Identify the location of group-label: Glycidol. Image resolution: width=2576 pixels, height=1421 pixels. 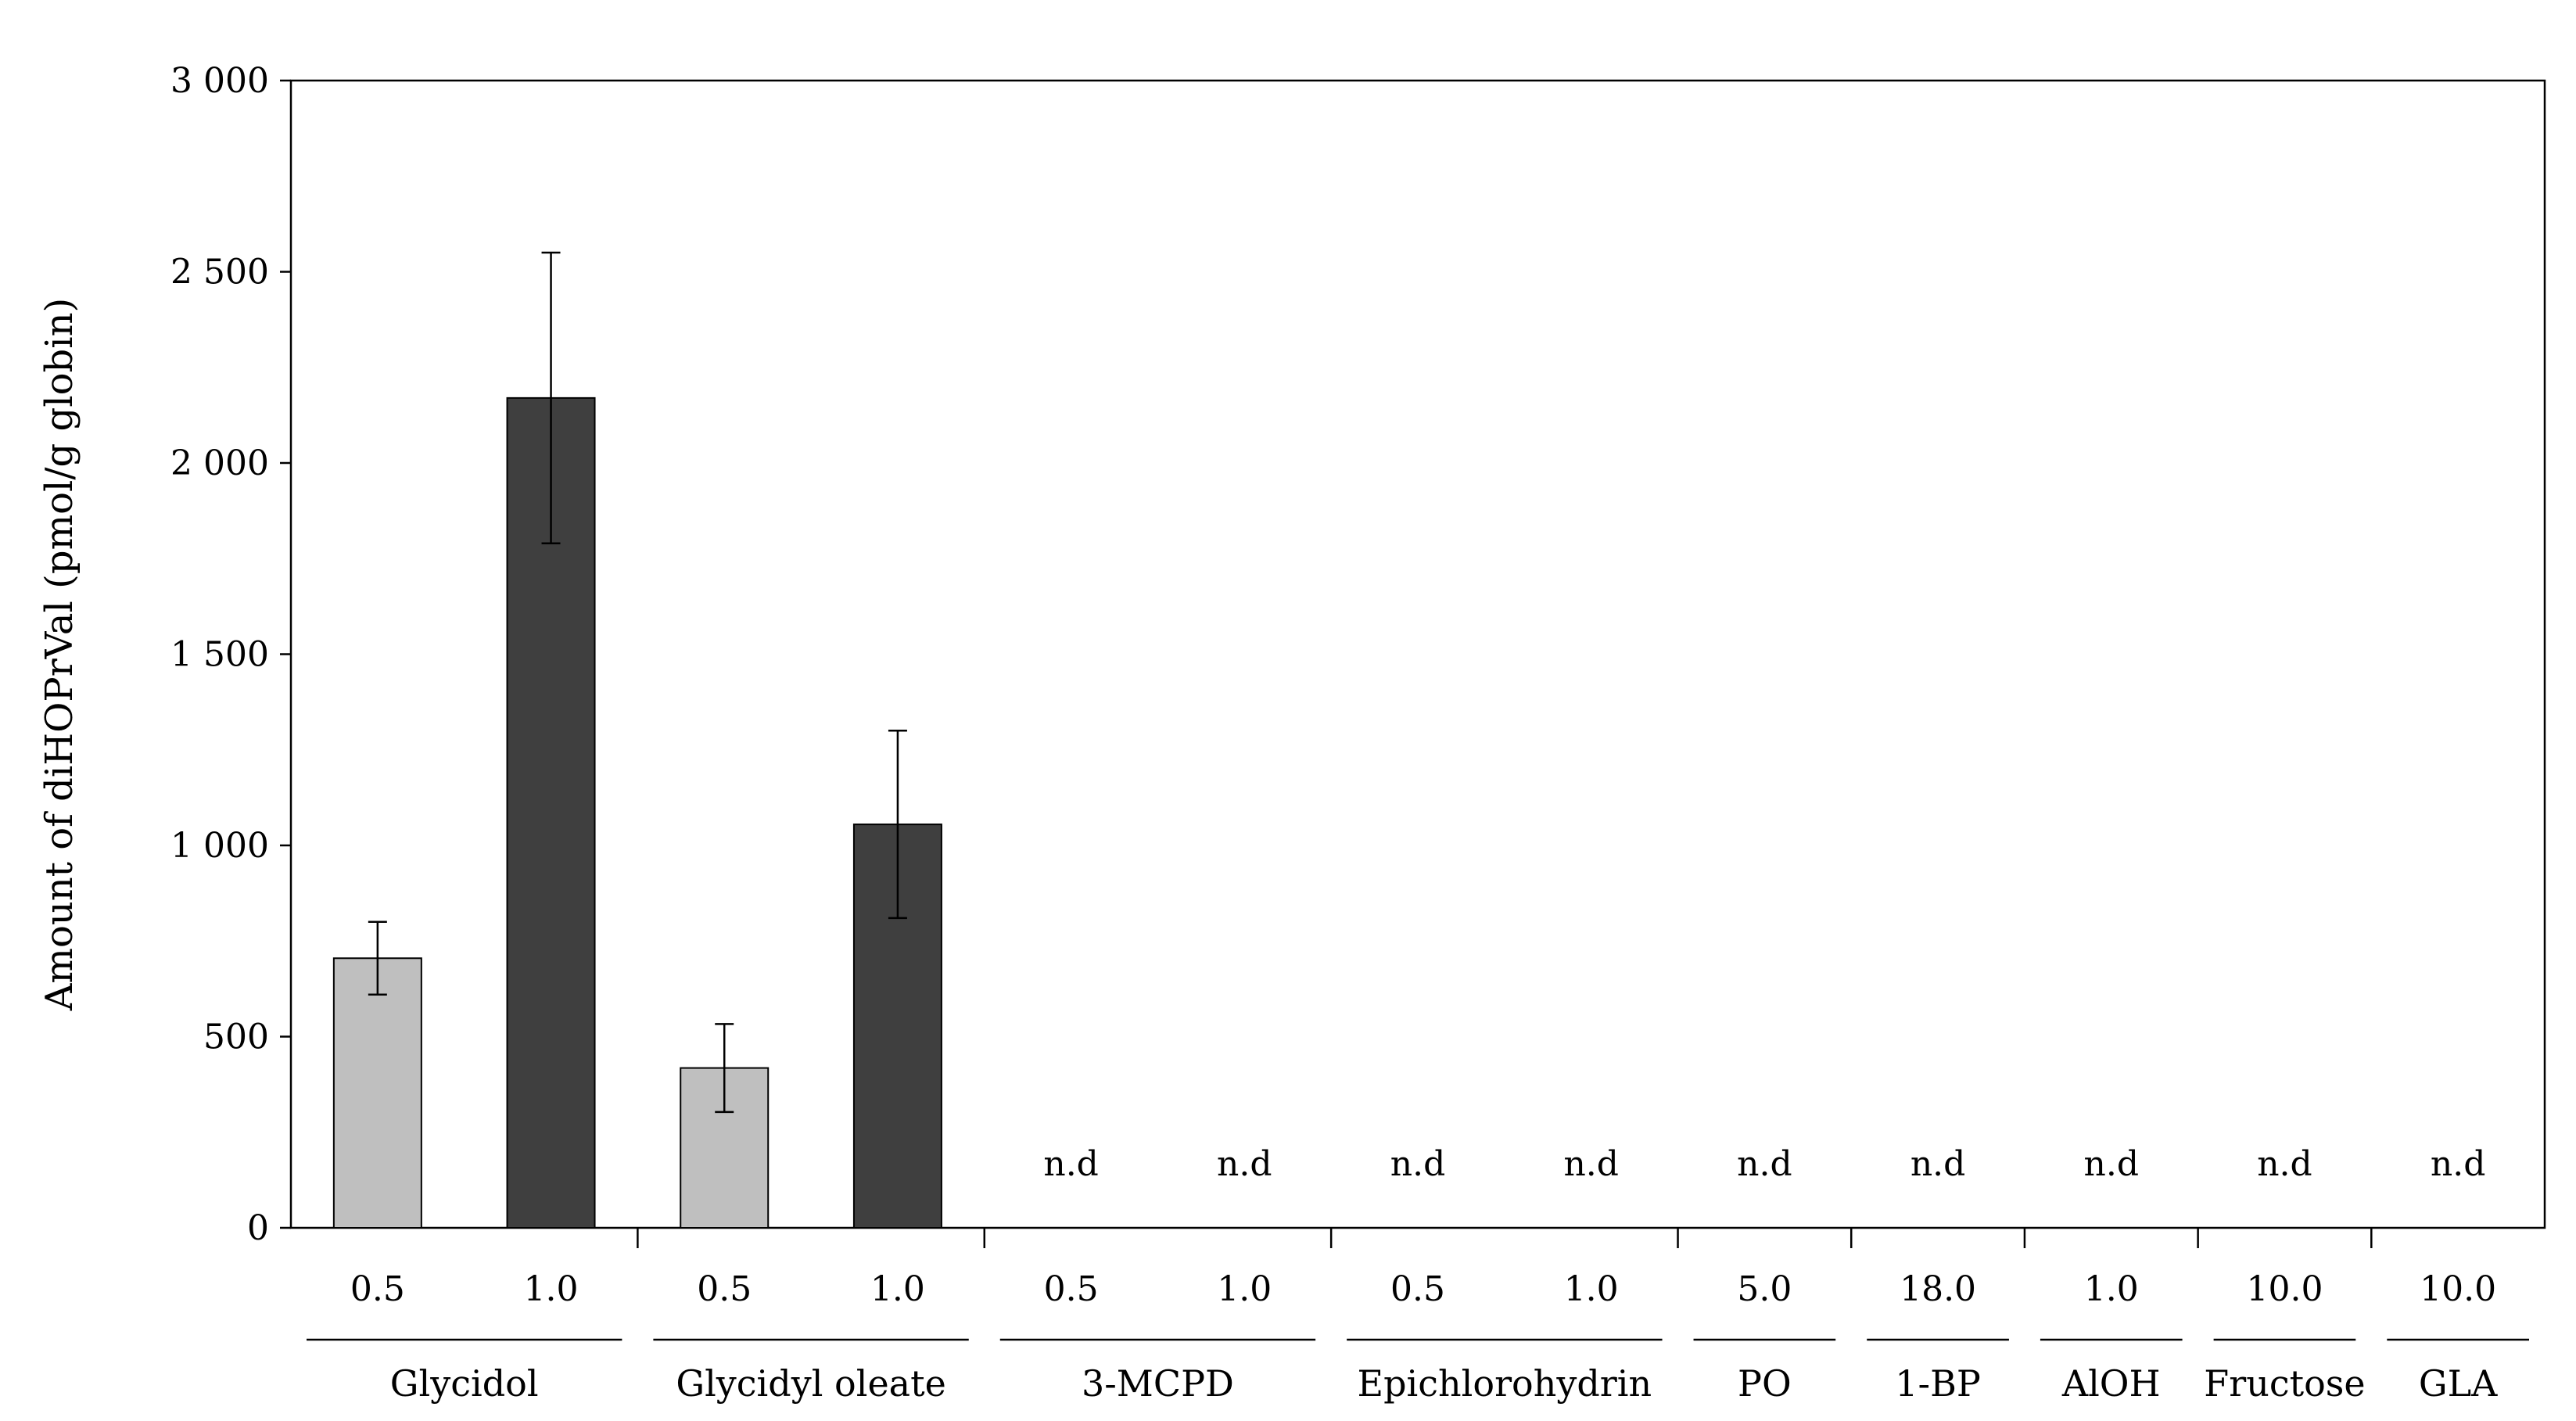
(465, 1383).